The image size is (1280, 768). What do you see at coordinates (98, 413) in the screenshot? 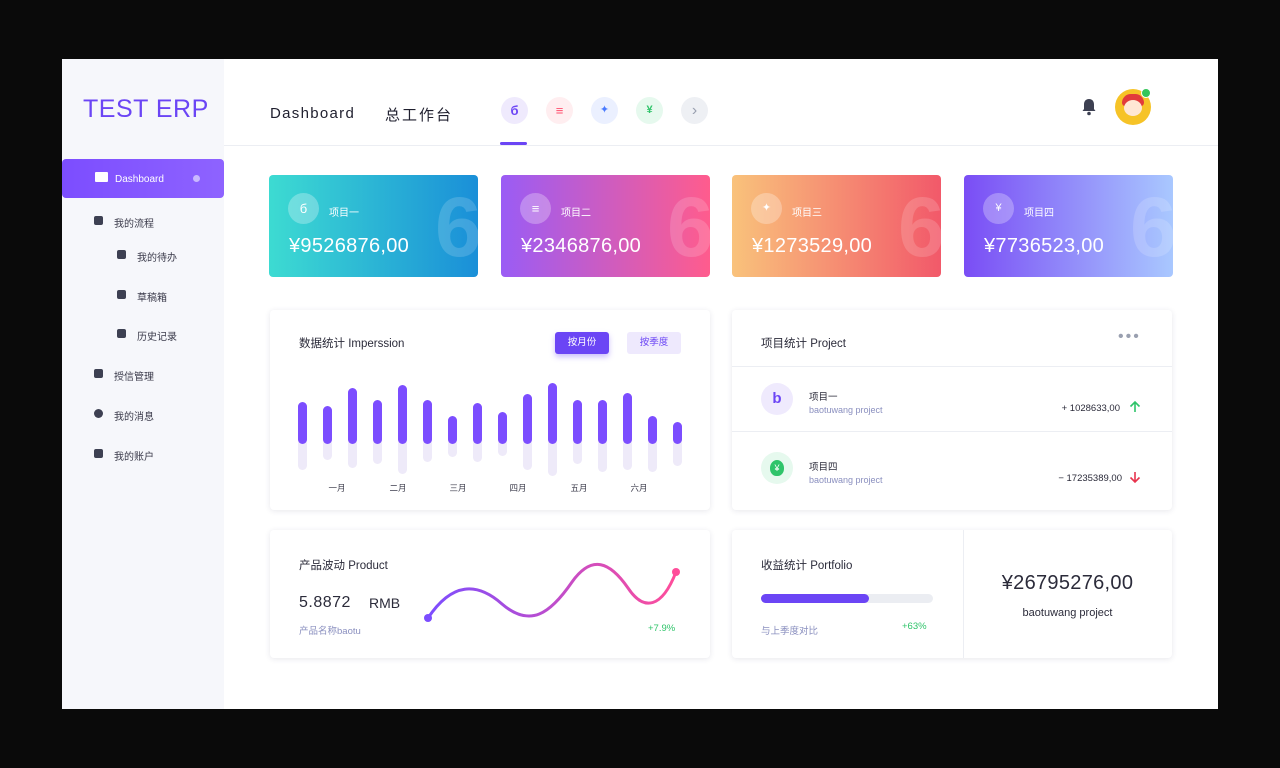
I see `message-icon` at bounding box center [98, 413].